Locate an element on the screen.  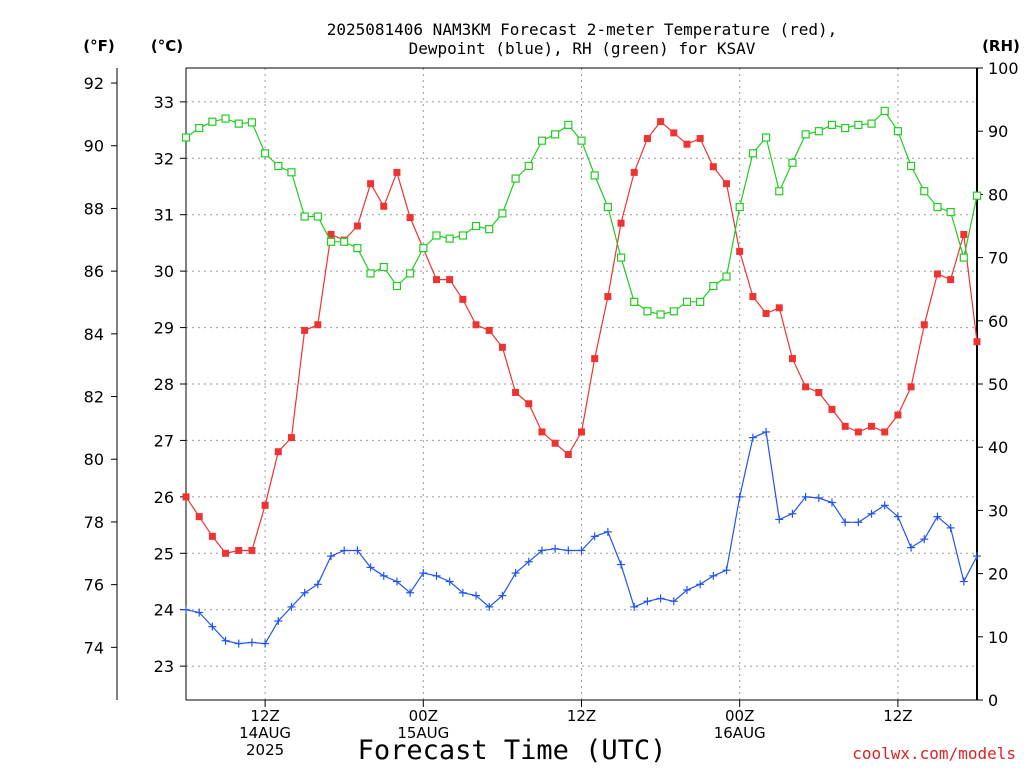
celsius-tick-label: 31 is located at coordinates (164, 215).